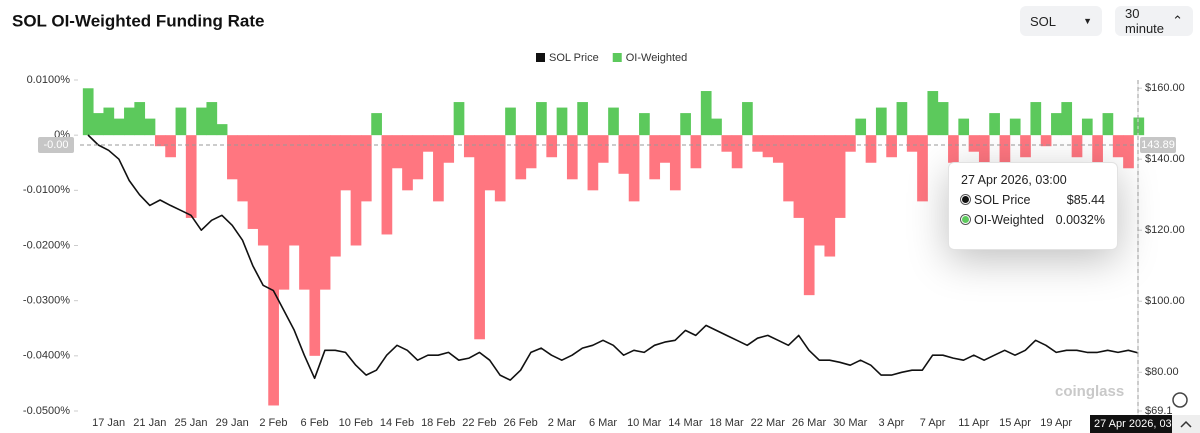  What do you see at coordinates (1089, 391) in the screenshot?
I see `watermark: coinglass` at bounding box center [1089, 391].